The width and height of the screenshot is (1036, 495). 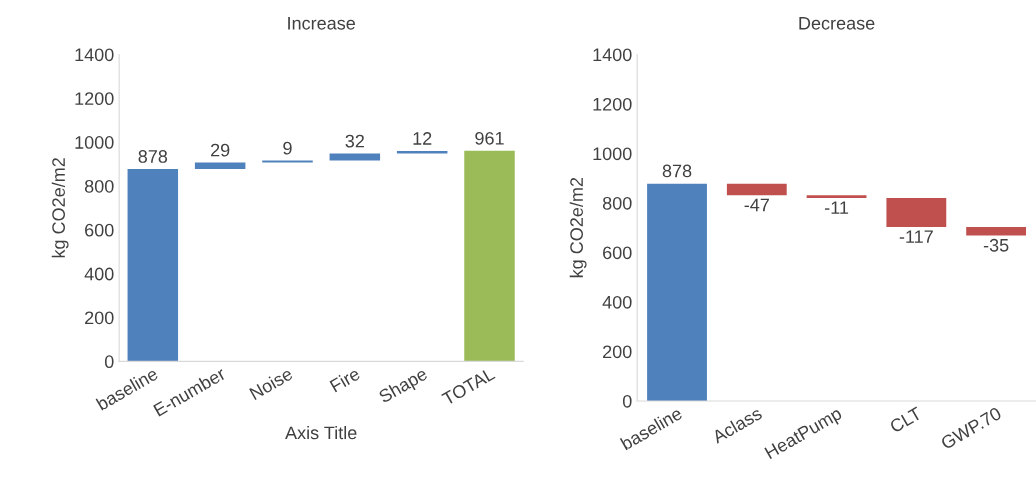 What do you see at coordinates (354, 141) in the screenshot?
I see `data-label: 32` at bounding box center [354, 141].